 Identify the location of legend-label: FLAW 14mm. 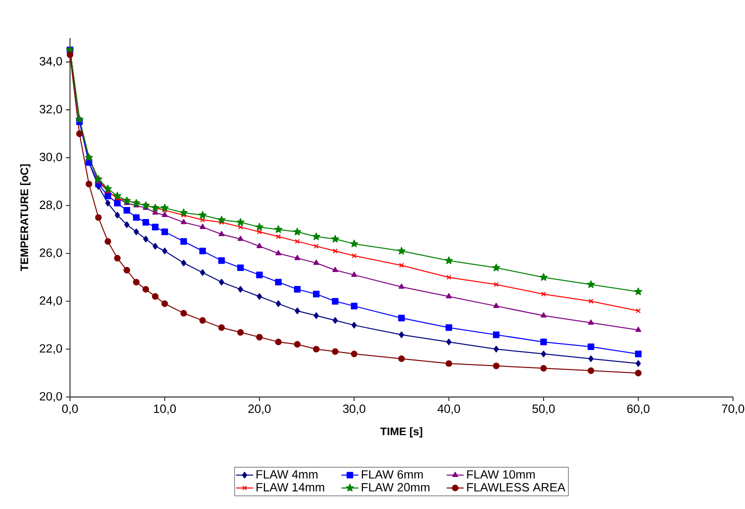
(290, 487).